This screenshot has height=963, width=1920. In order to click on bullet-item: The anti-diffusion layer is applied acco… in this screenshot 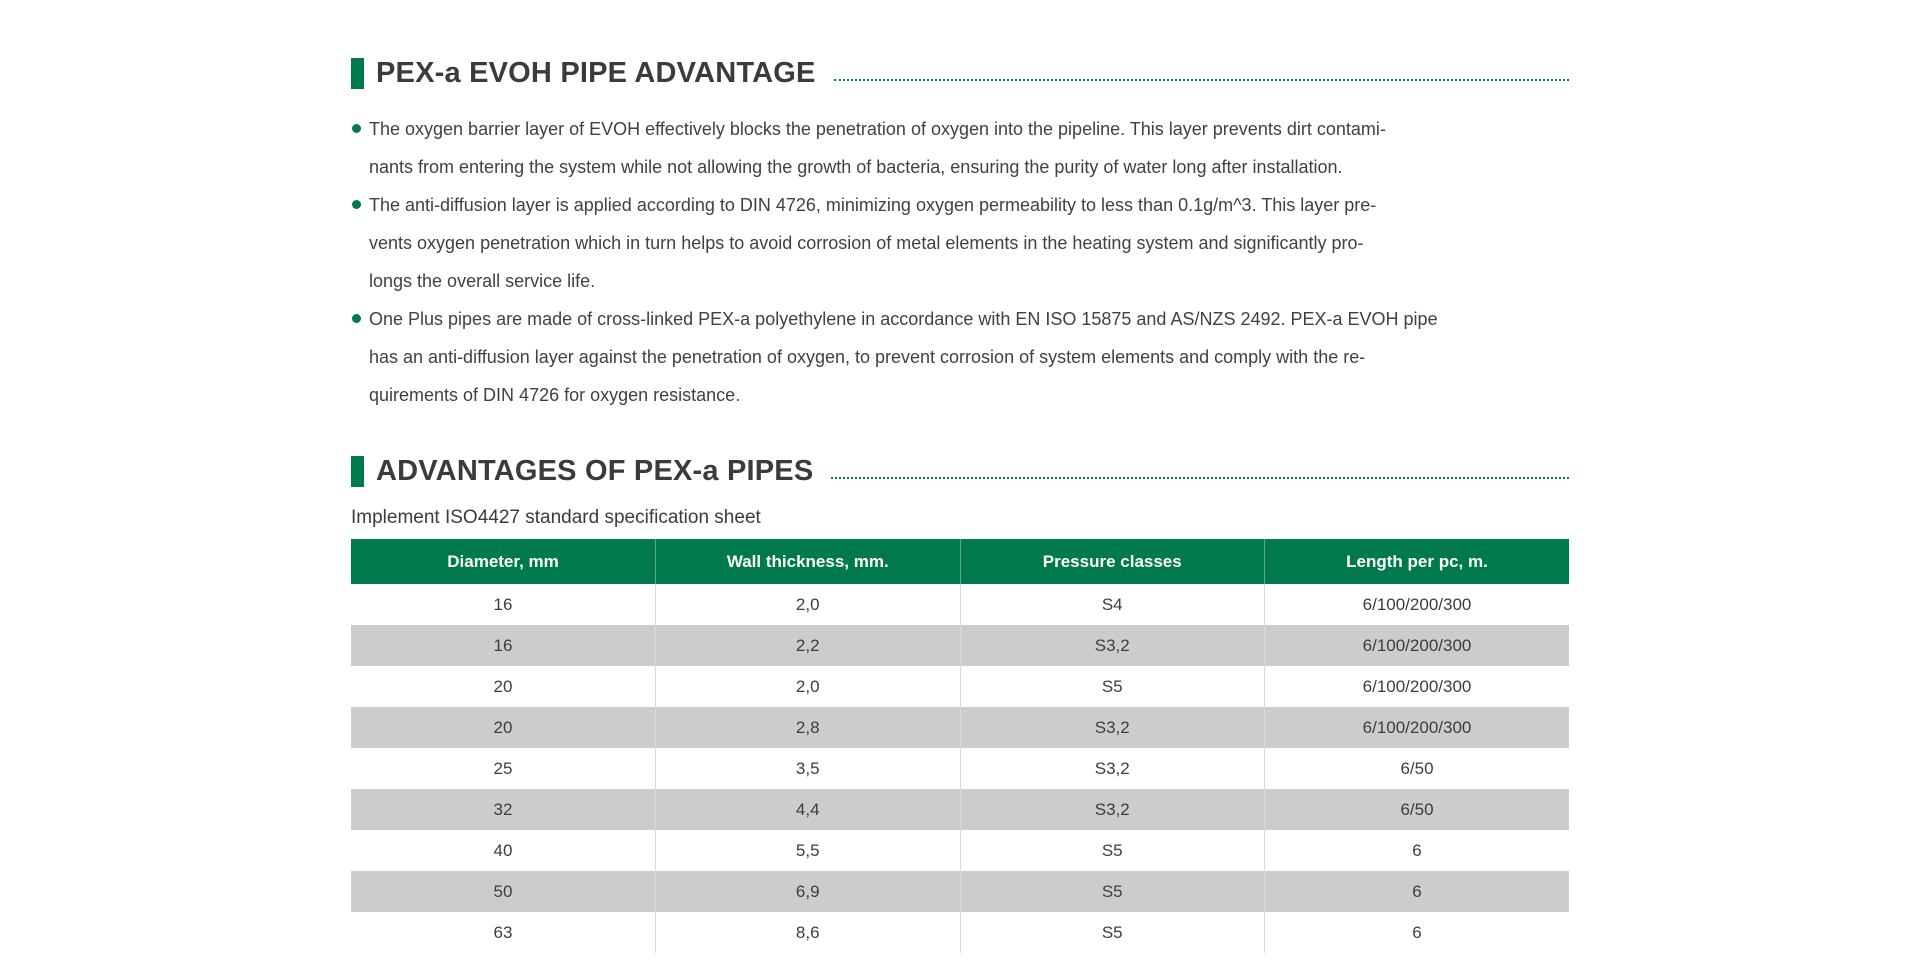, I will do `click(960, 243)`.